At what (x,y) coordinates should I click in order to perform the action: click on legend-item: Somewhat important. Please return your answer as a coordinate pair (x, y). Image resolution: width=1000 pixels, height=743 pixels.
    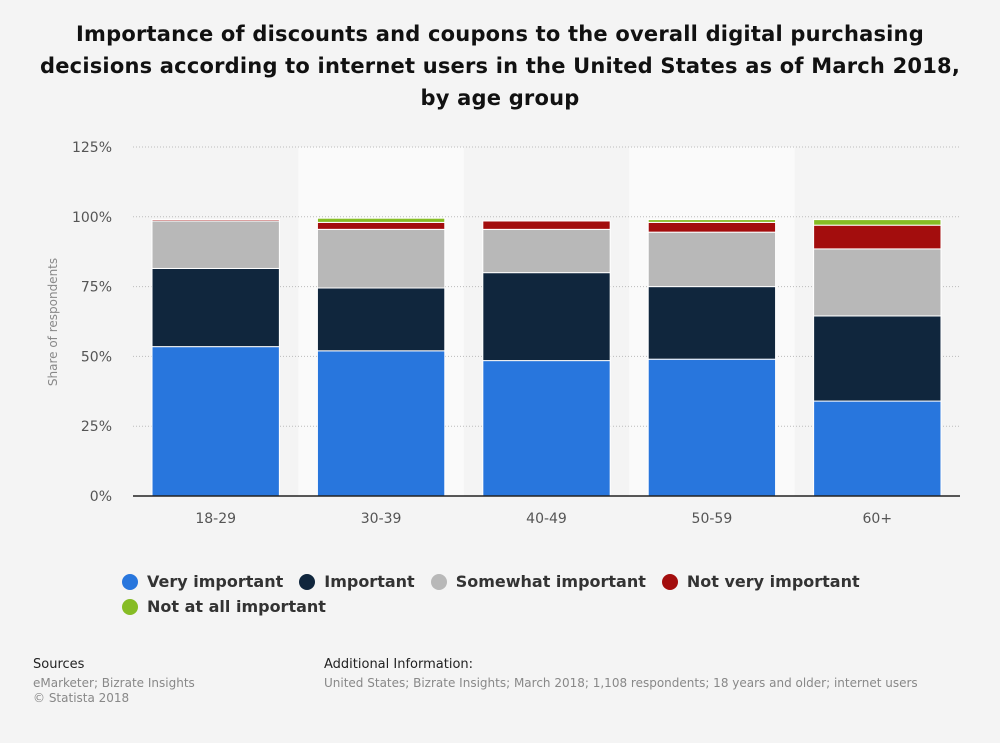
    Looking at the image, I should click on (538, 581).